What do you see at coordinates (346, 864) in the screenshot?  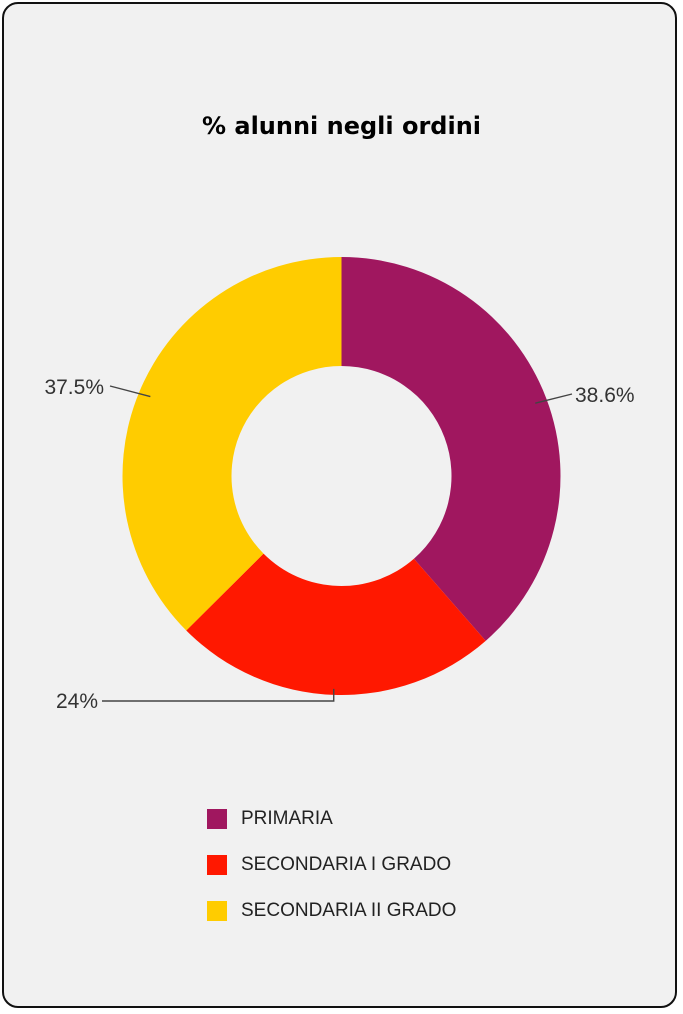 I see `legend-label: SECONDARIA I GRADO` at bounding box center [346, 864].